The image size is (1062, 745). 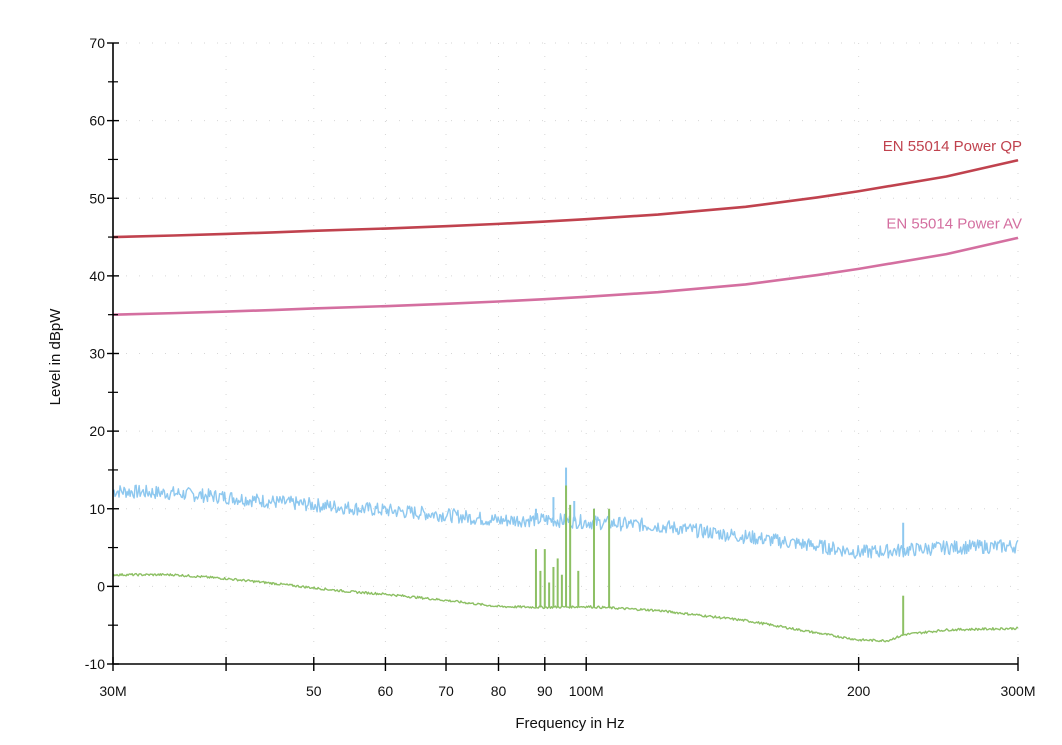 What do you see at coordinates (97, 43) in the screenshot?
I see `y-tick-label: 70` at bounding box center [97, 43].